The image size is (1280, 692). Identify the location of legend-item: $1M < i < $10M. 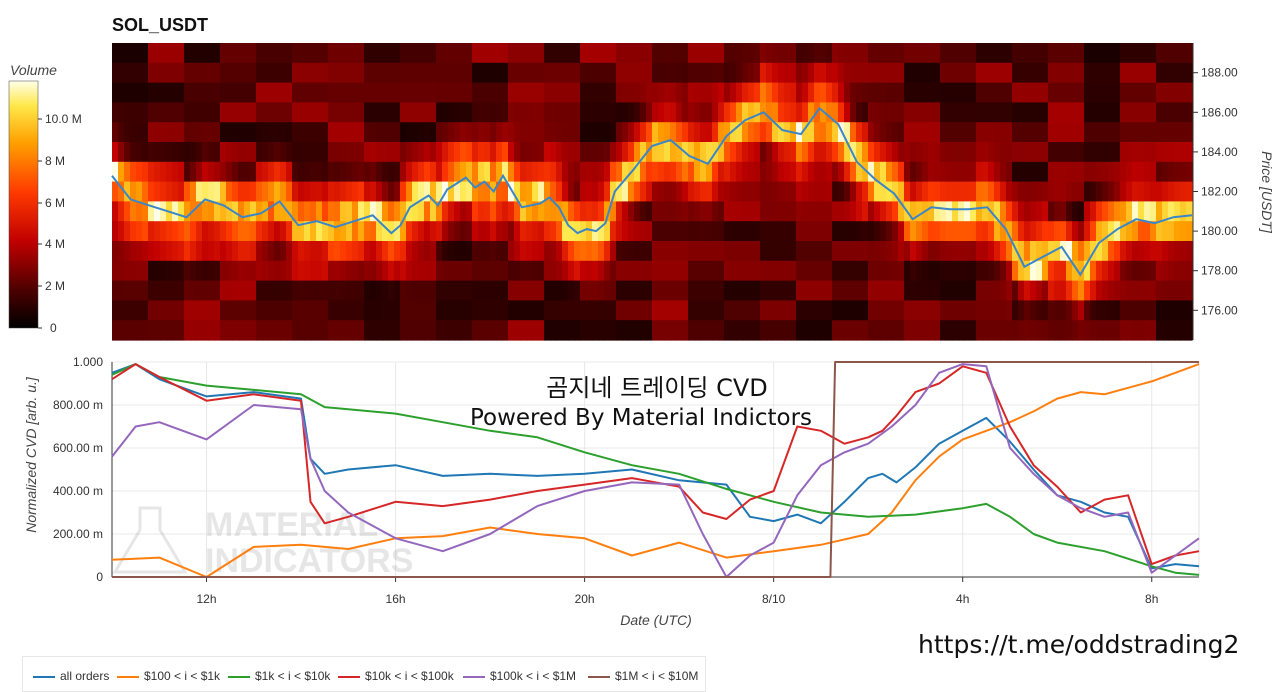
(643, 676).